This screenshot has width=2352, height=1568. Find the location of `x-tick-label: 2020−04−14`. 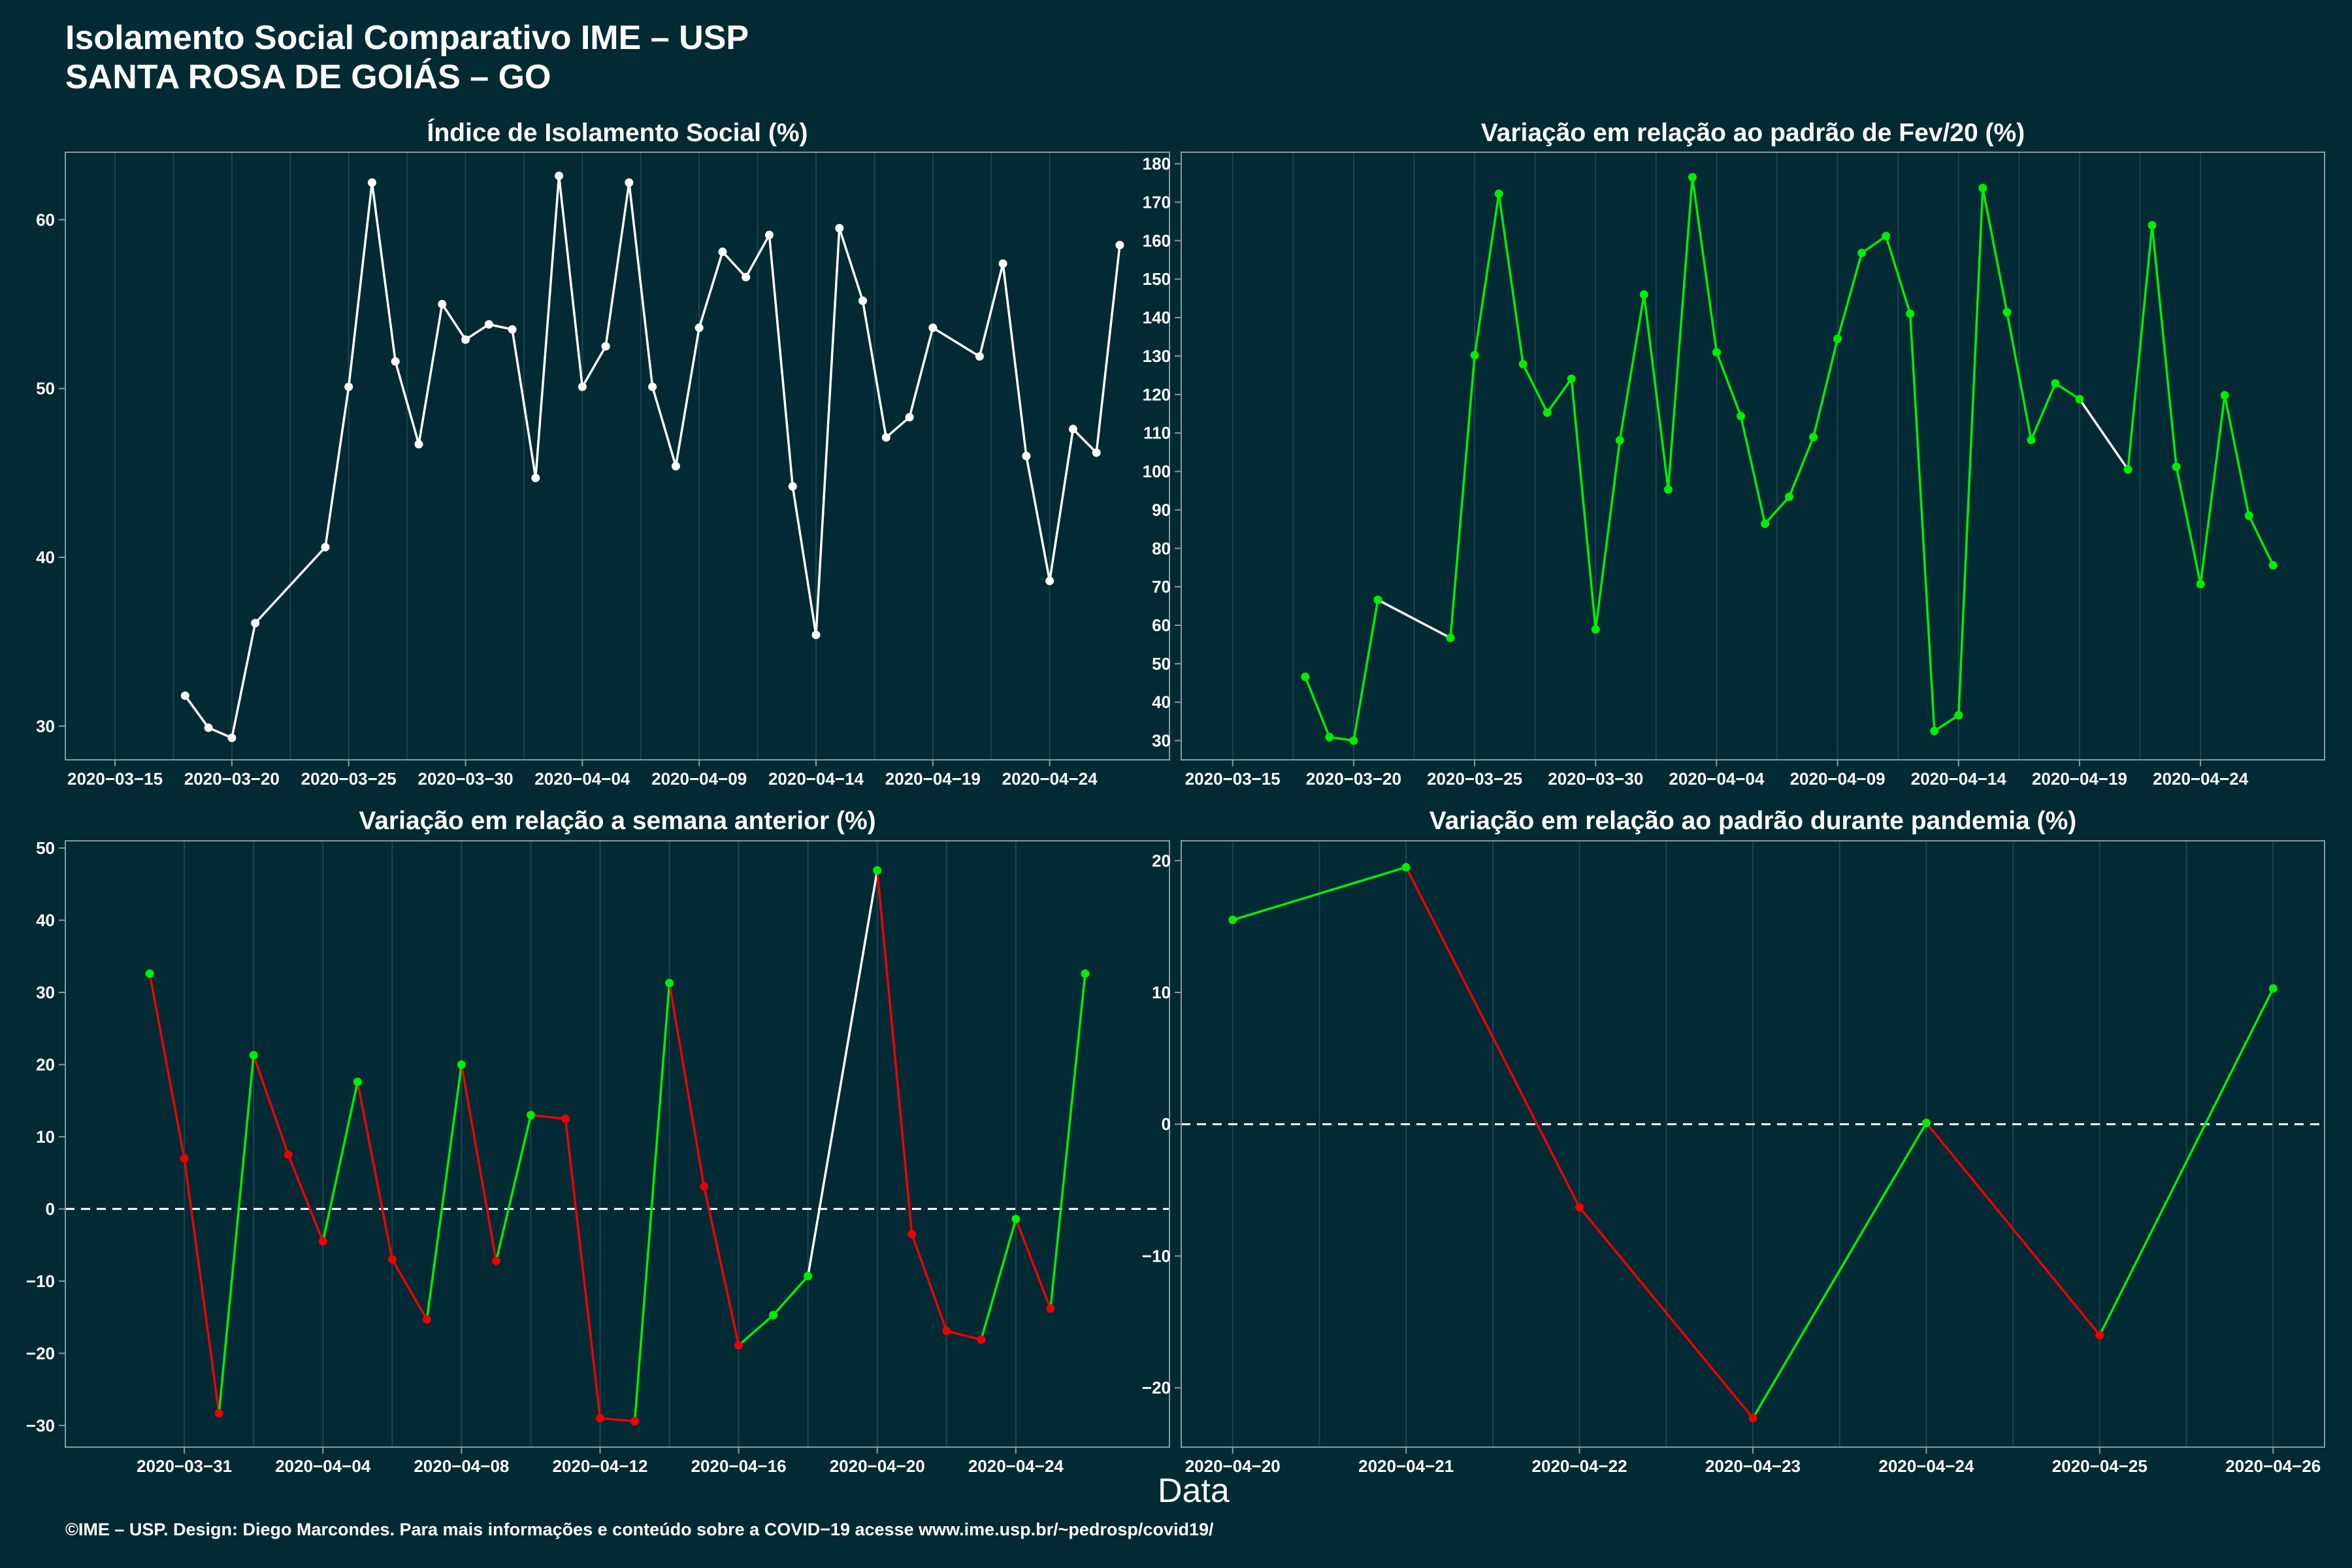

x-tick-label: 2020−04−14 is located at coordinates (1959, 779).